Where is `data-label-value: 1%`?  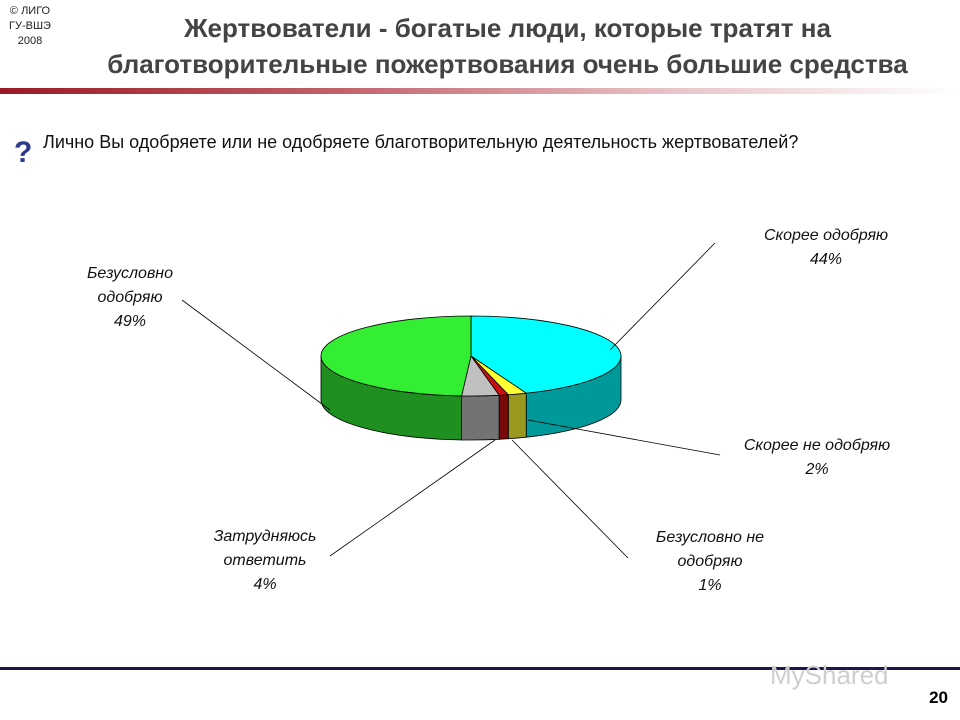
data-label-value: 1% is located at coordinates (709, 585).